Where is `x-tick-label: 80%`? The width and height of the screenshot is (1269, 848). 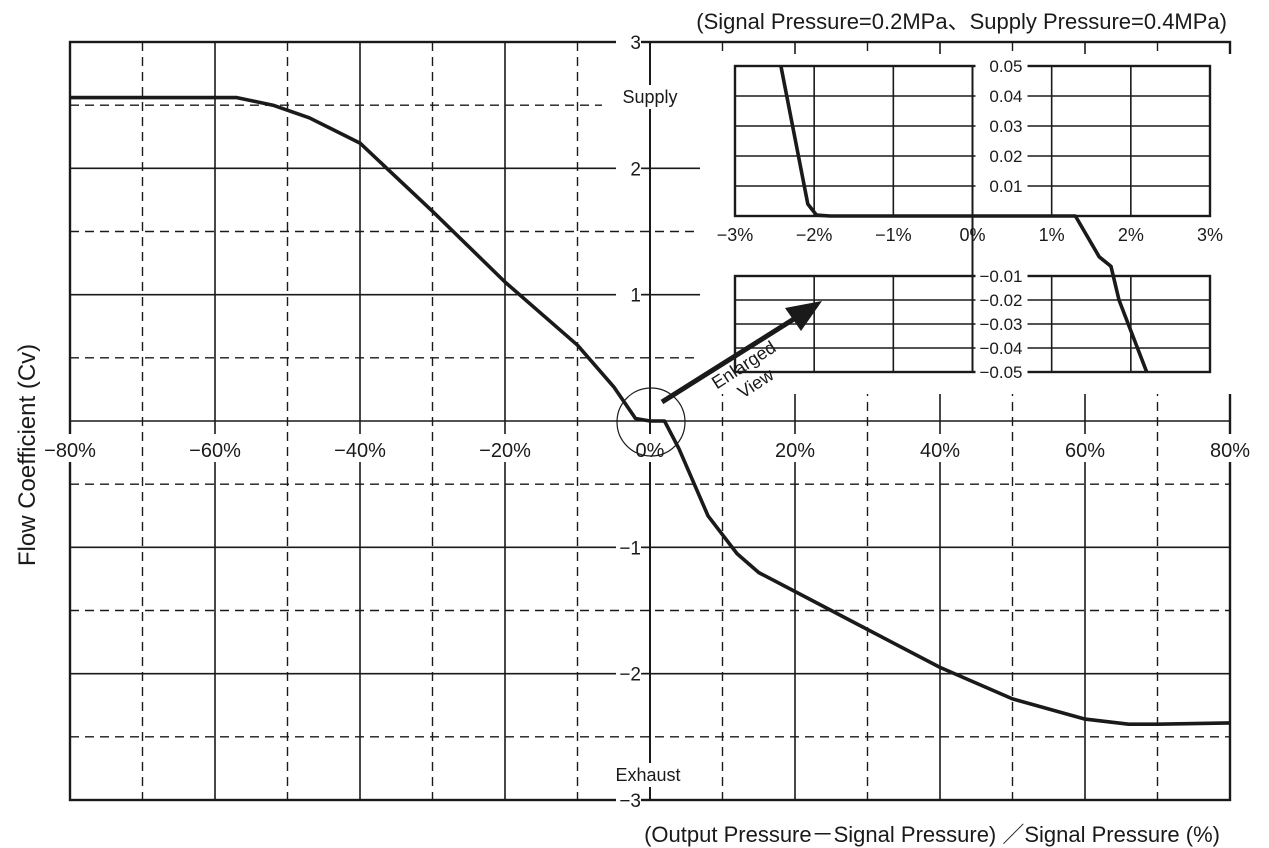
x-tick-label: 80% is located at coordinates (1230, 451).